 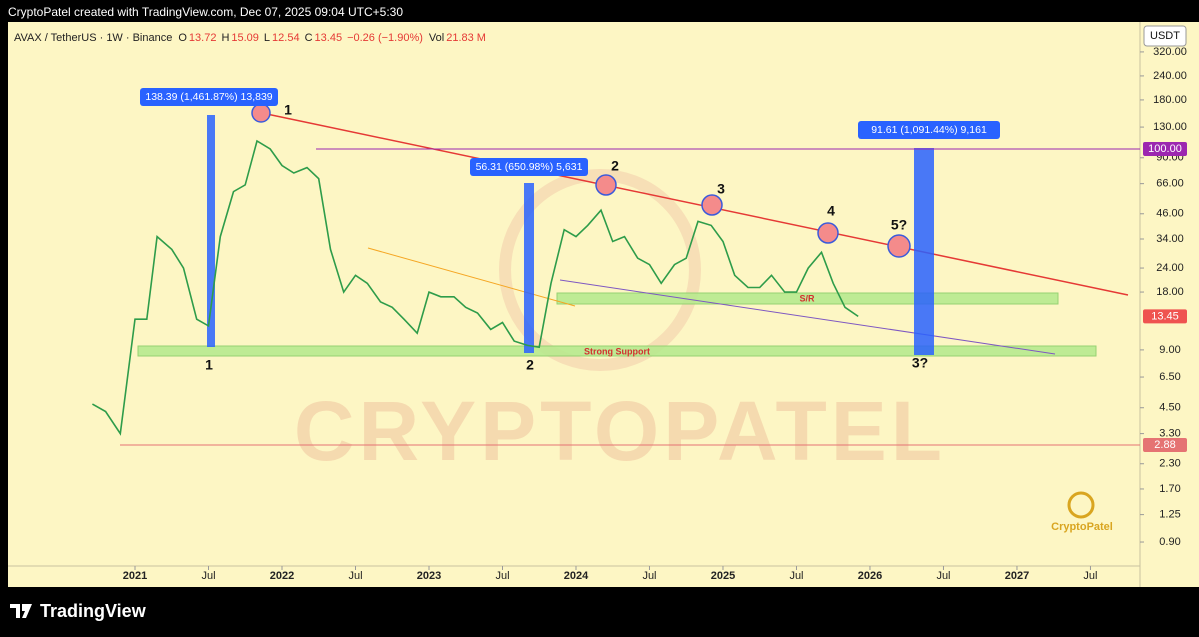 I want to click on watermark: CRYPTOPATEL, so click(x=620, y=431).